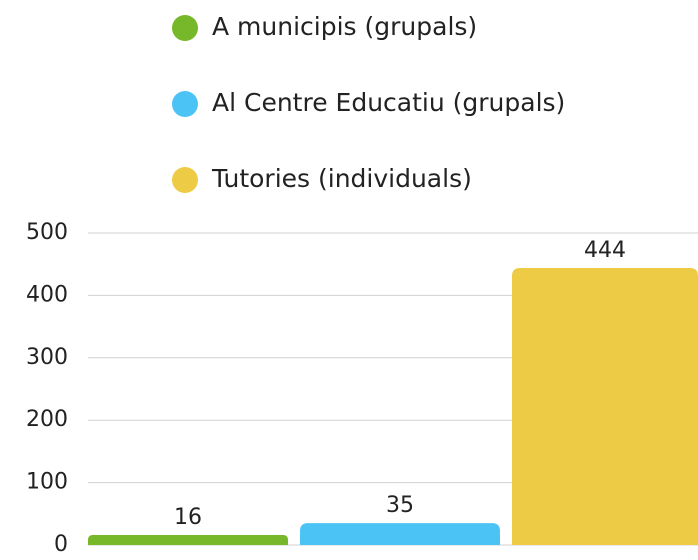  Describe the element at coordinates (61, 544) in the screenshot. I see `y-tick-label: 0` at that location.